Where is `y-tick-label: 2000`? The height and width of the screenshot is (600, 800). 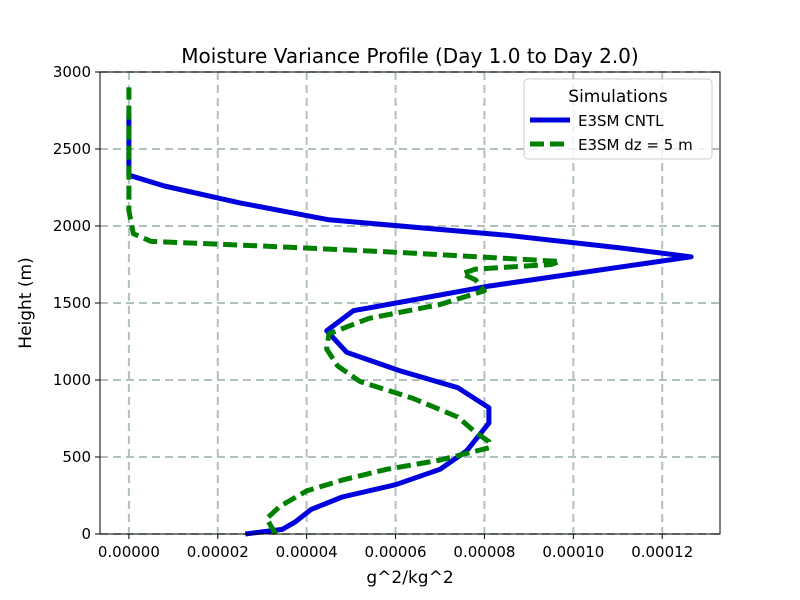
y-tick-label: 2000 is located at coordinates (72, 226).